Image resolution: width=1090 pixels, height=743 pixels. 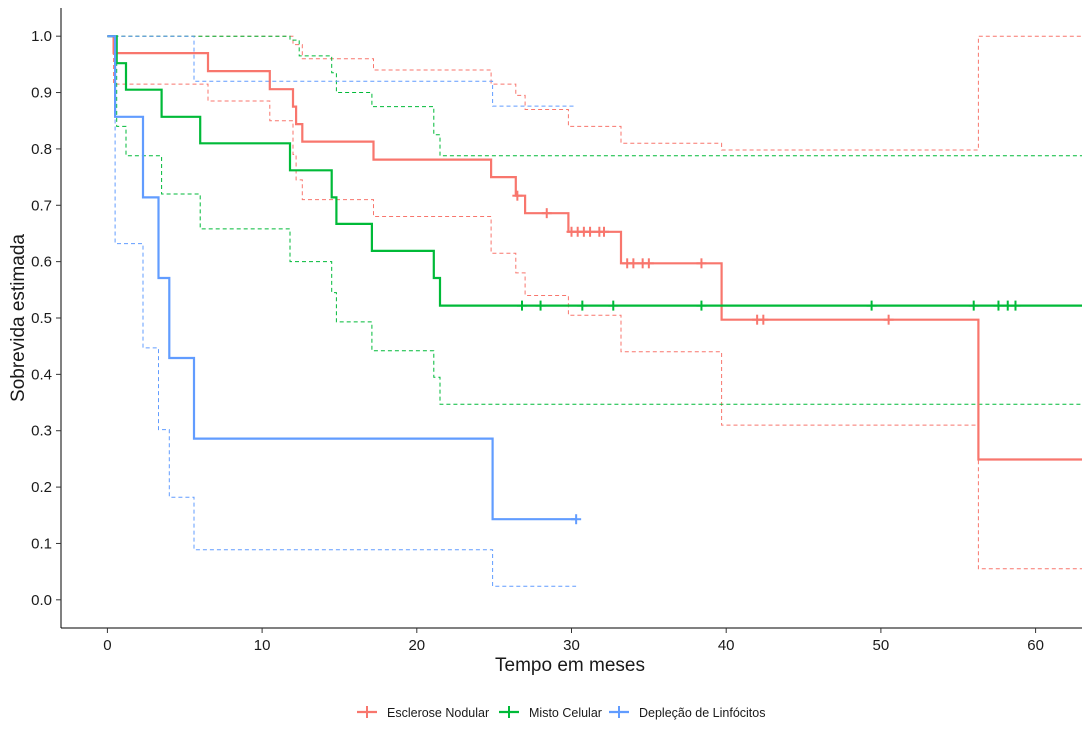 What do you see at coordinates (881, 645) in the screenshot?
I see `x-tick-label: 50` at bounding box center [881, 645].